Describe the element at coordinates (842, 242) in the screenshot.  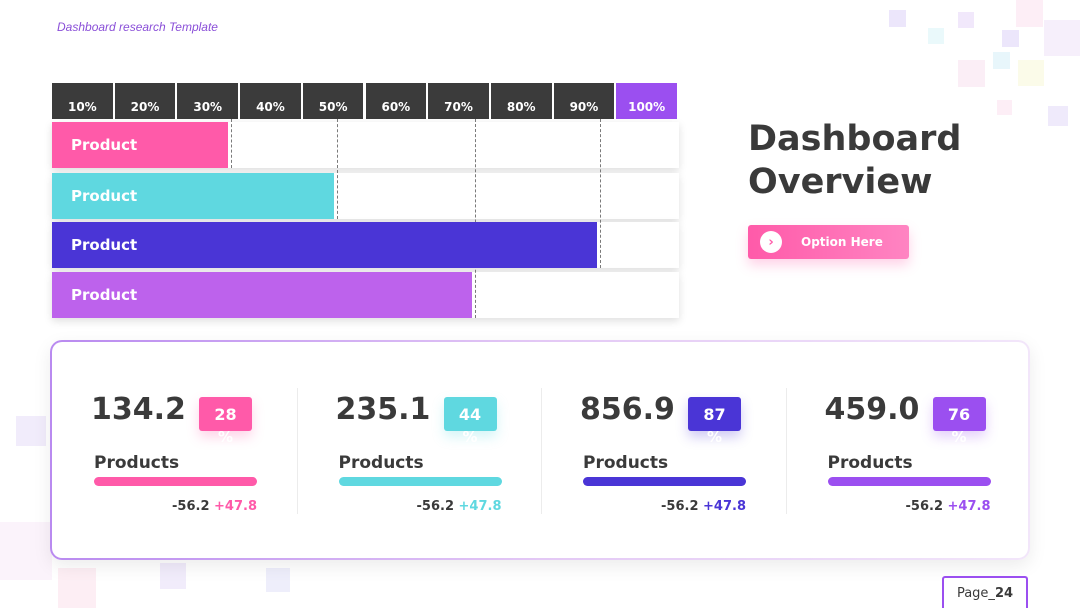
I see `option-button-label: Option Here` at that location.